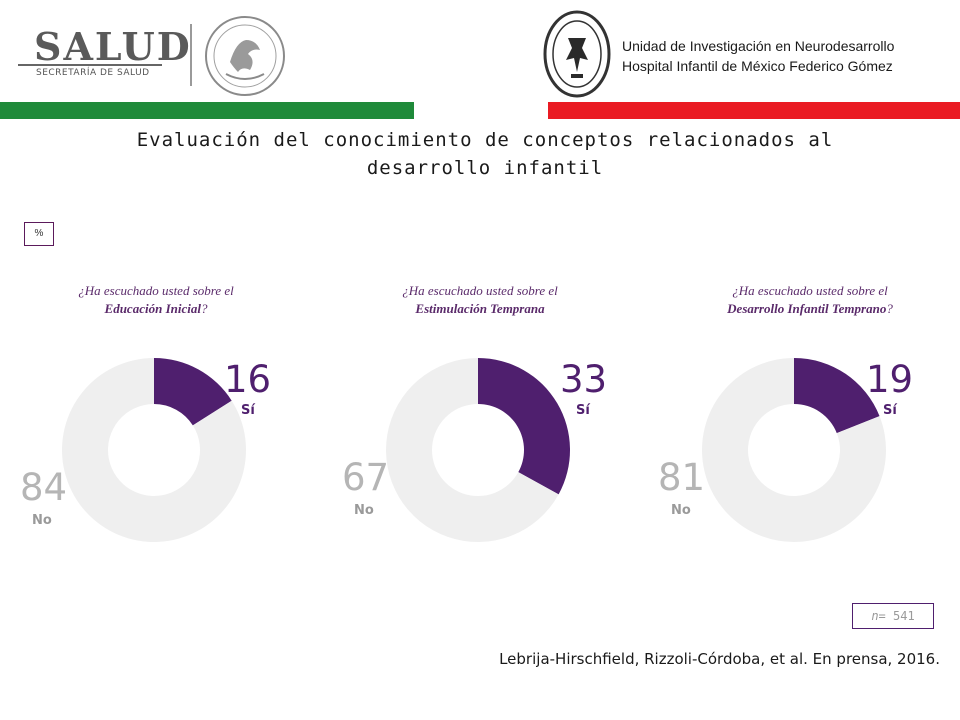 The image size is (960, 720). What do you see at coordinates (896, 616) in the screenshot?
I see `sample-size-value: = 541` at bounding box center [896, 616].